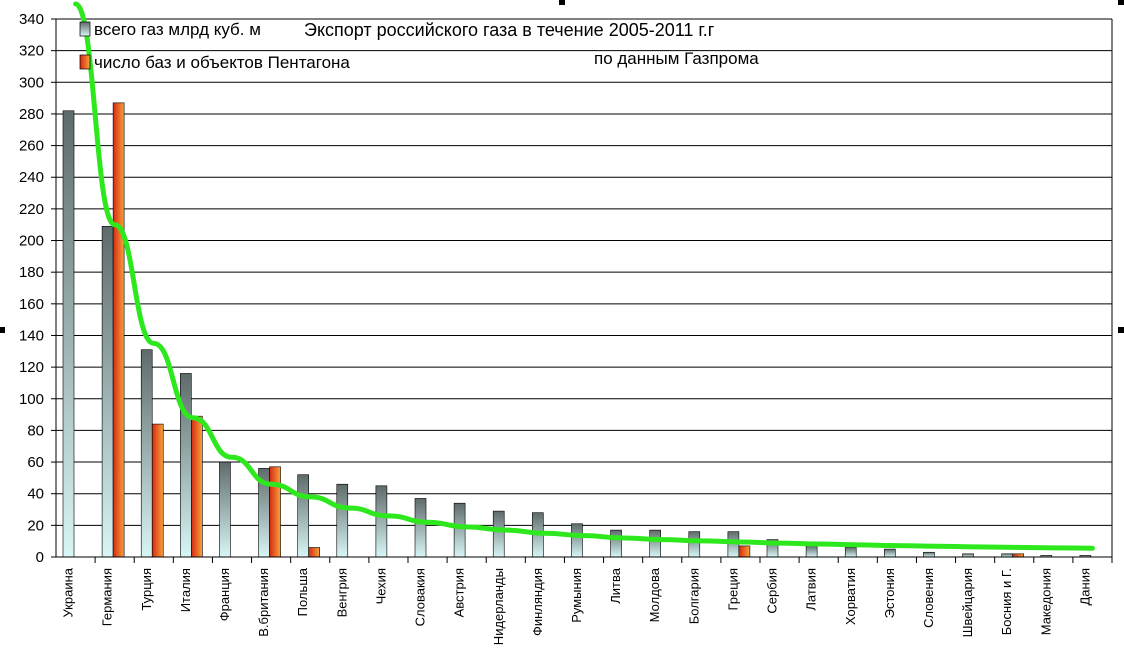  I want to click on y-tick-label: 80, so click(35, 430).